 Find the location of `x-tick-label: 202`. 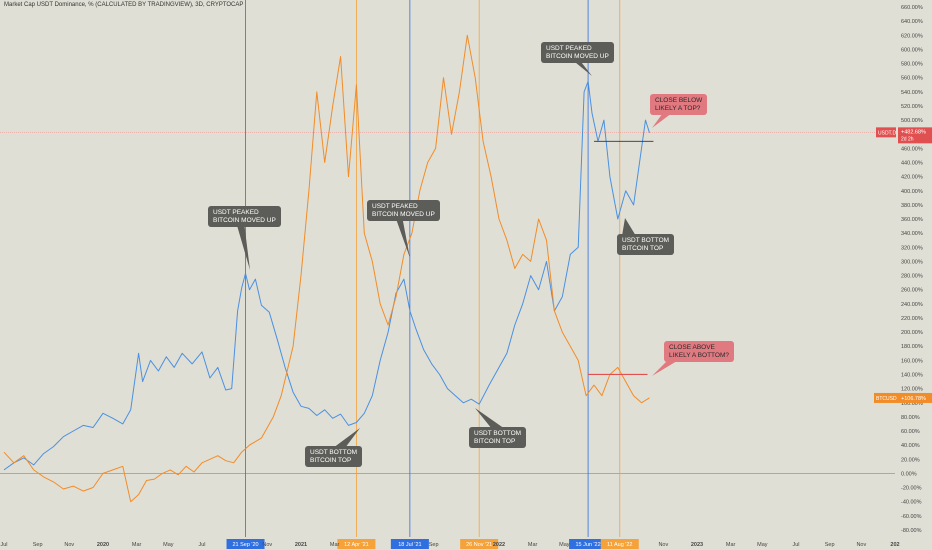

x-tick-label: 202 is located at coordinates (894, 545).